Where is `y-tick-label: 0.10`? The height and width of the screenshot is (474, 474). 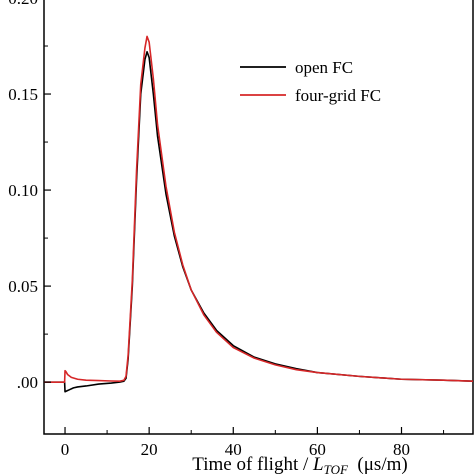
y-tick-label: 0.10 is located at coordinates (23, 190).